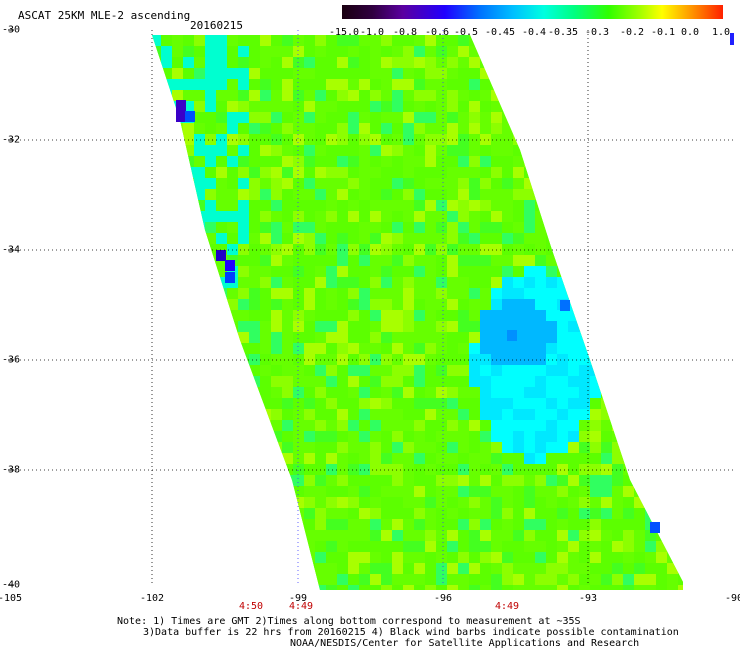 The image size is (740, 650). Describe the element at coordinates (11, 360) in the screenshot. I see `latitude-label: -36` at that location.